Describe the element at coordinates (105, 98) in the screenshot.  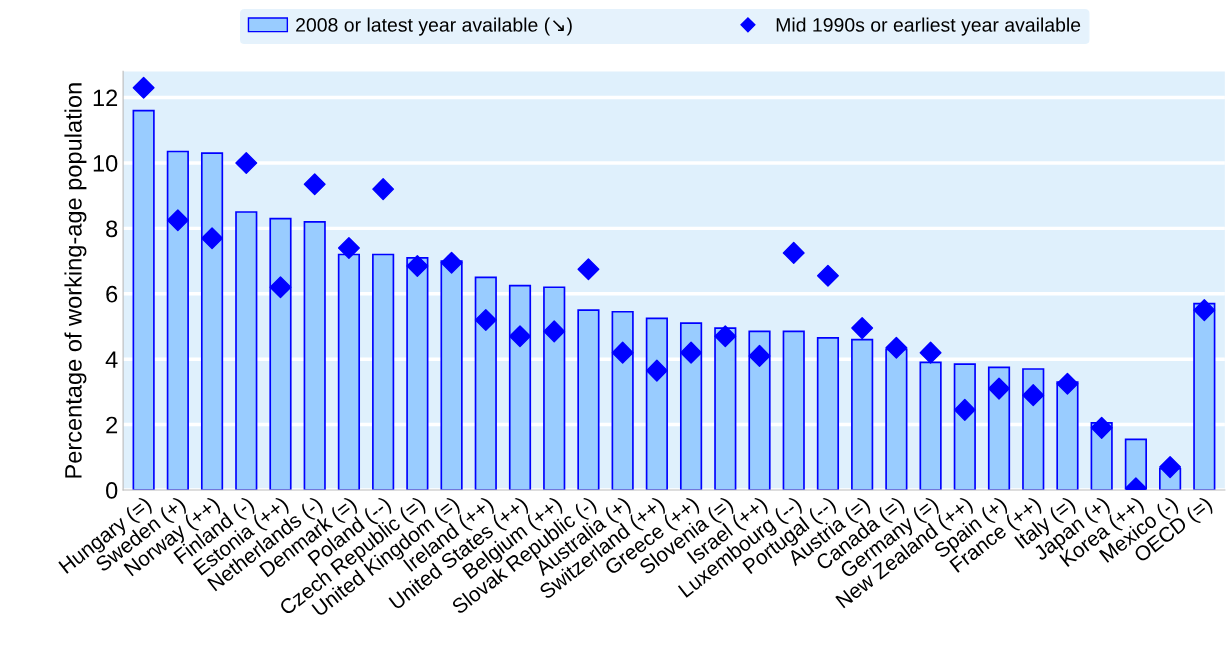
I see `y-tick-label: 12` at that location.